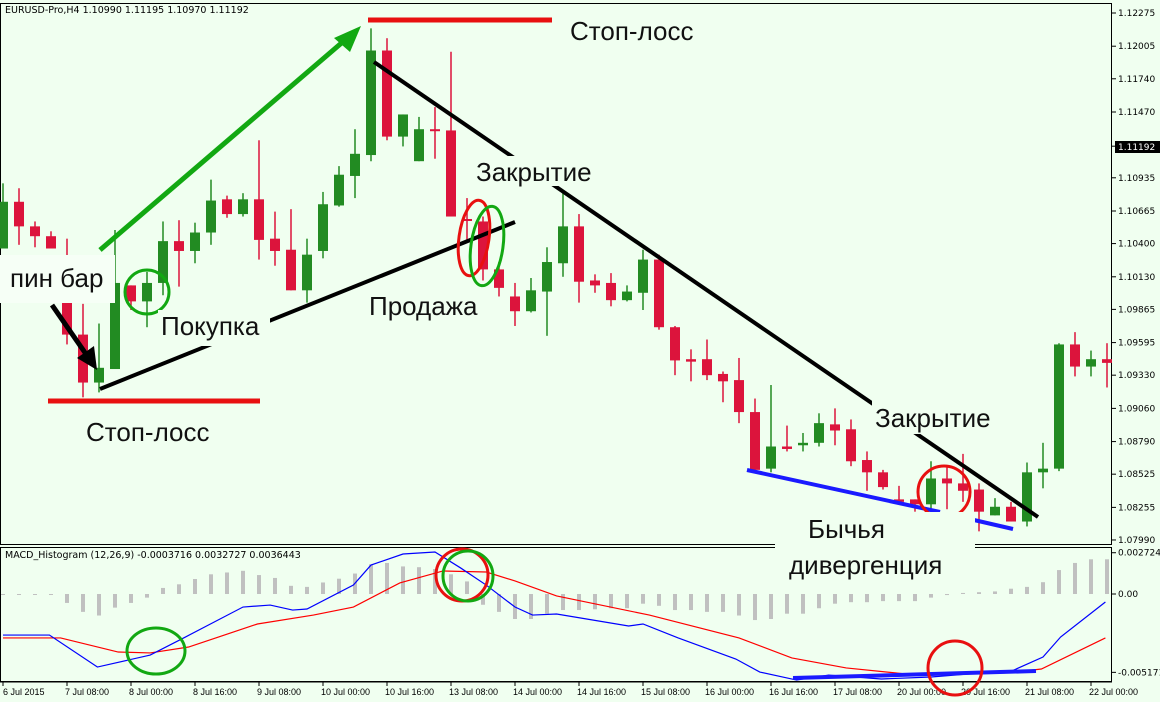  What do you see at coordinates (729, 692) in the screenshot?
I see `time-tick-label: 16 Jul 00:00` at bounding box center [729, 692].